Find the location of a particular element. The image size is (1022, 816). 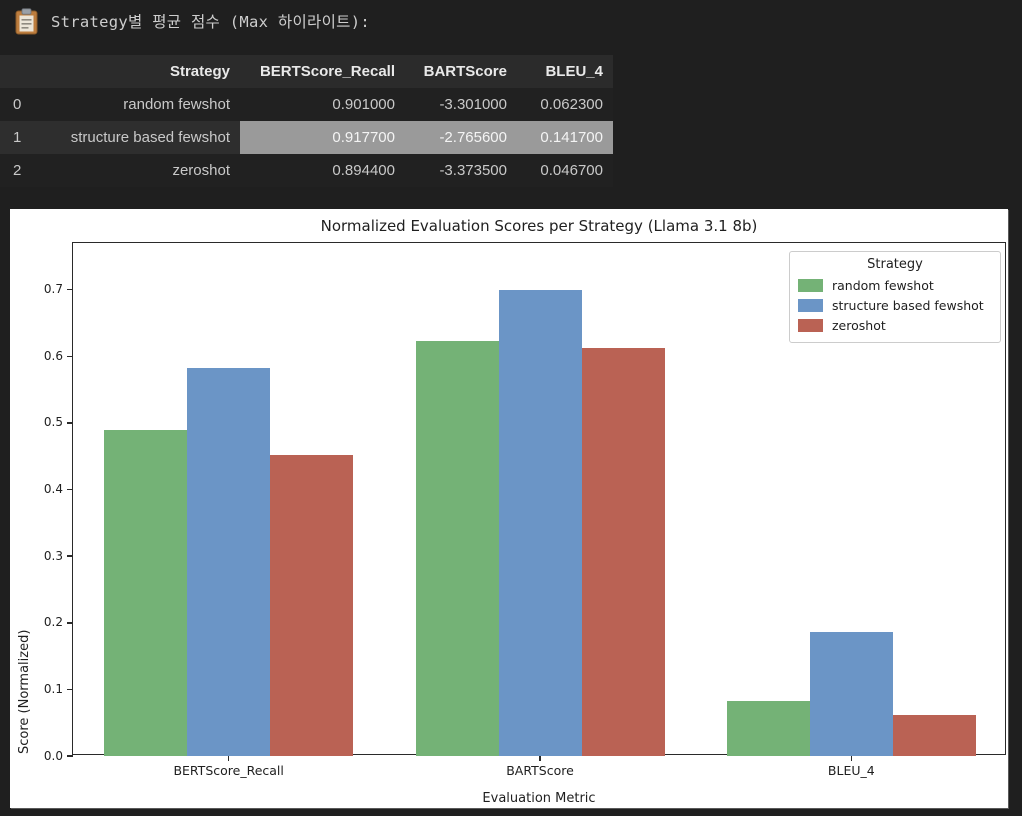

x-axis-label: Evaluation Metric is located at coordinates (539, 798).